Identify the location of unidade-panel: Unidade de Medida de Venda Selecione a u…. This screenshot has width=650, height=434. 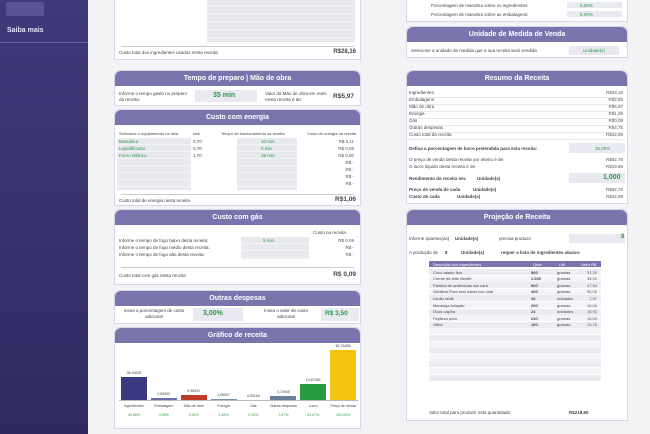
(517, 42).